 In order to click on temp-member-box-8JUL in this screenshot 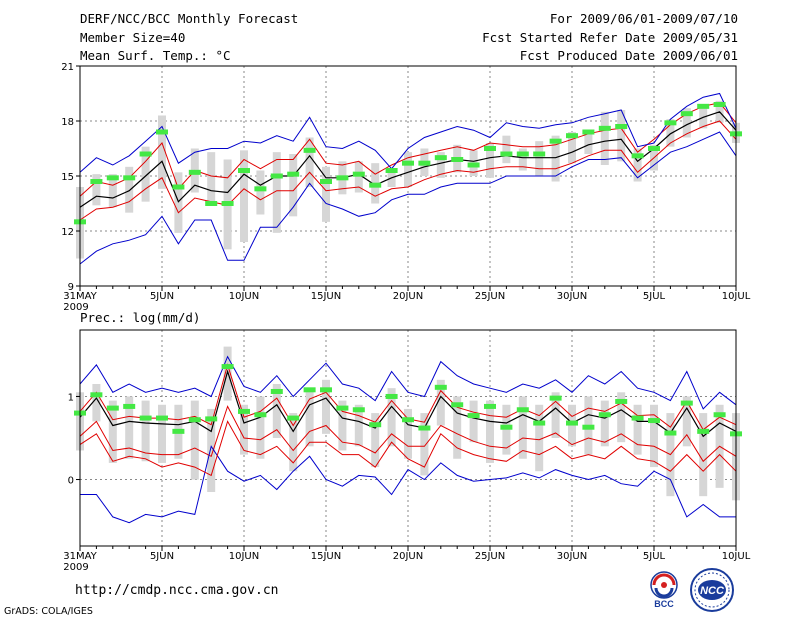, I will do `click(703, 116)`.